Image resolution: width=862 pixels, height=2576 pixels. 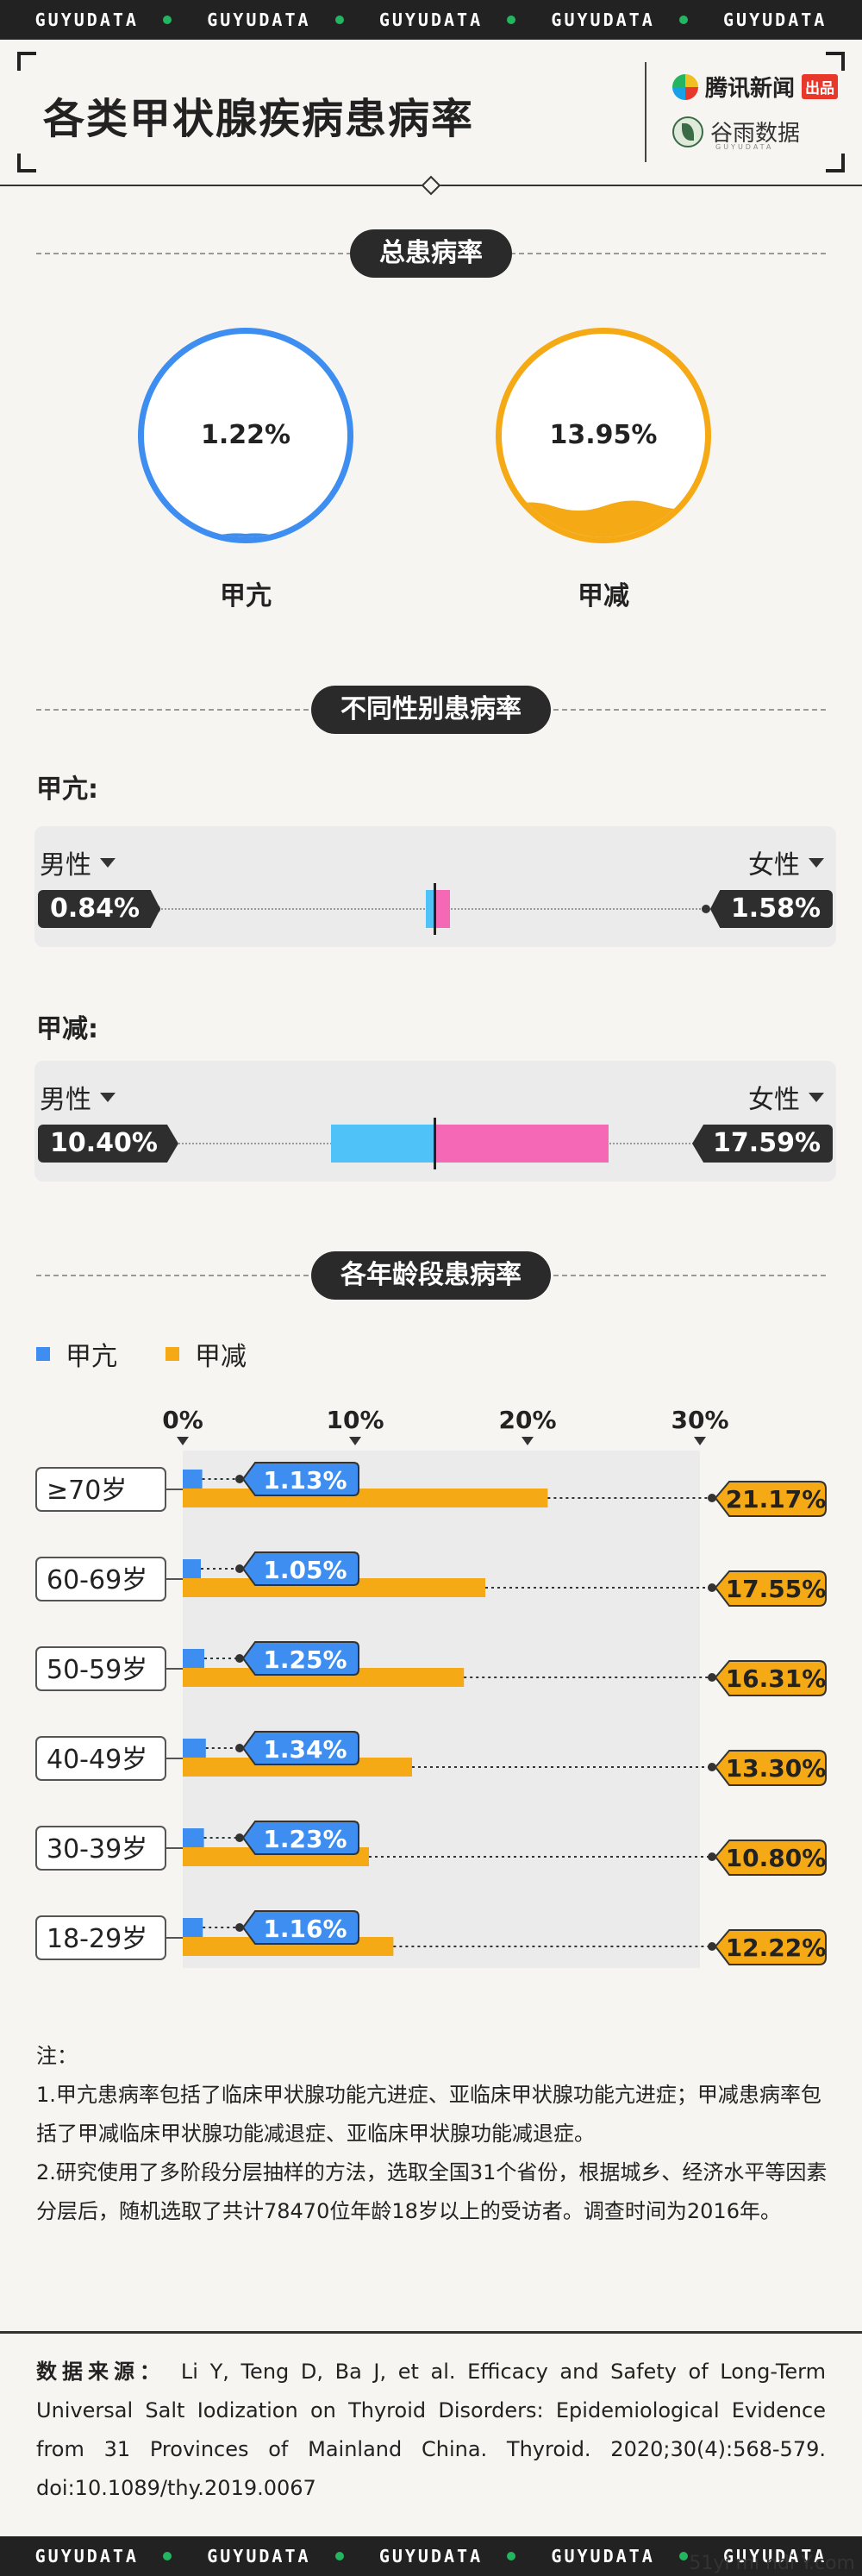 I want to click on category-label: 30-39岁, so click(x=97, y=1849).